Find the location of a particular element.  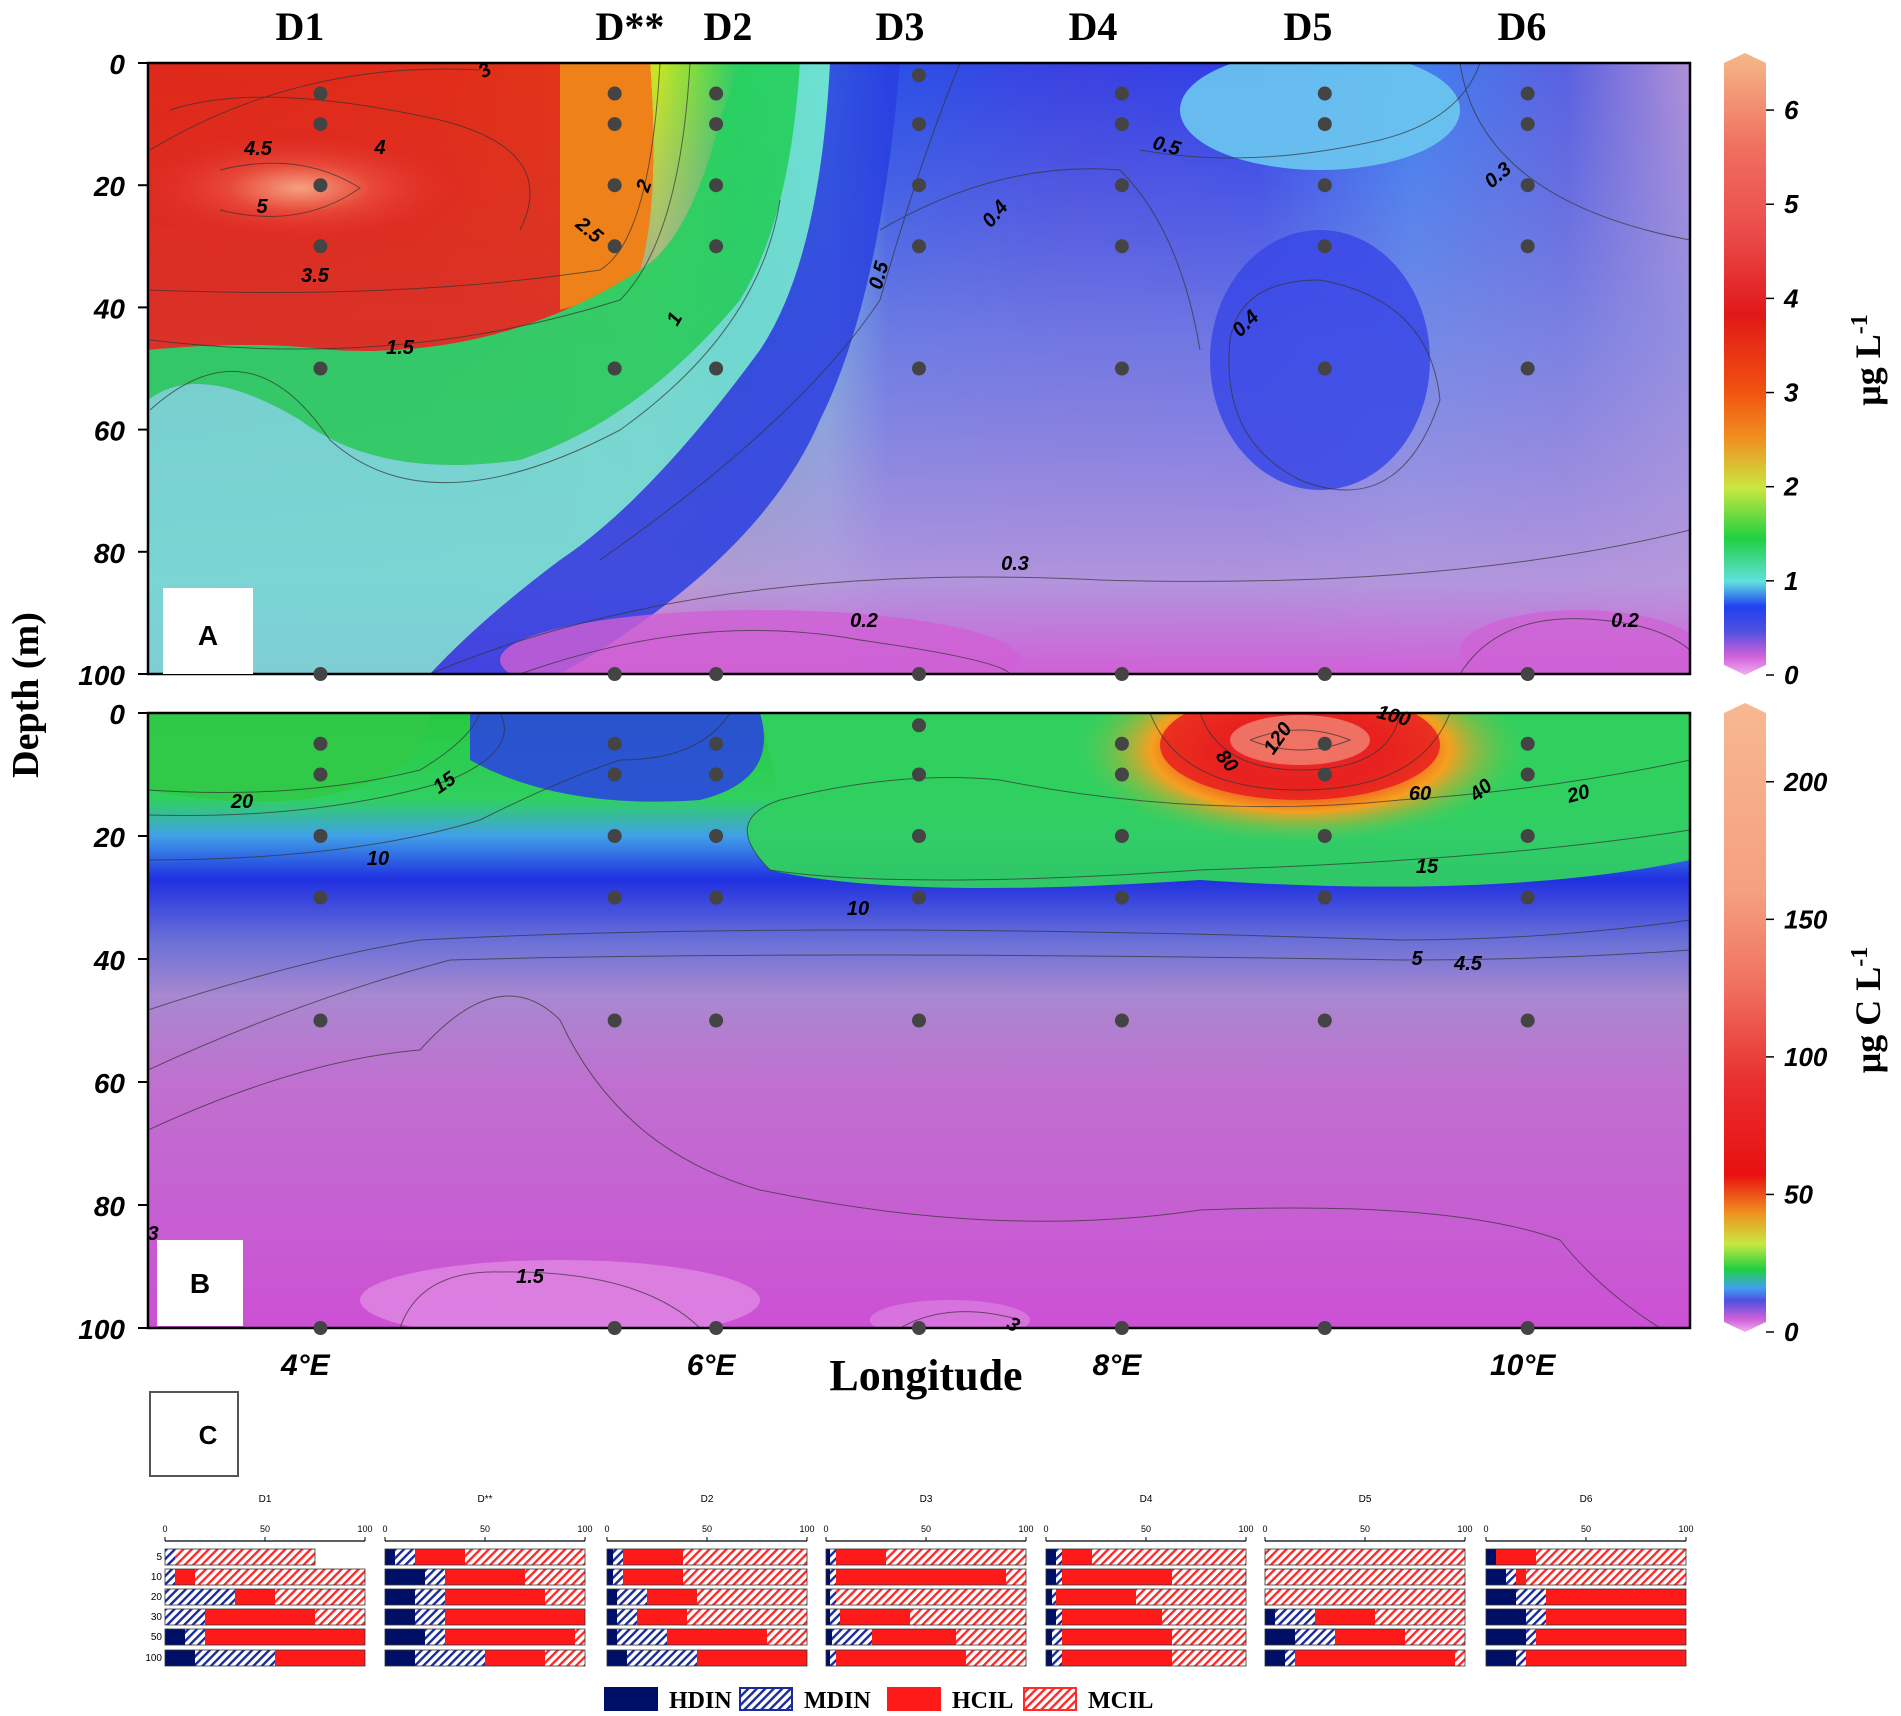

bar-chart-title: D** is located at coordinates (484, 1499).